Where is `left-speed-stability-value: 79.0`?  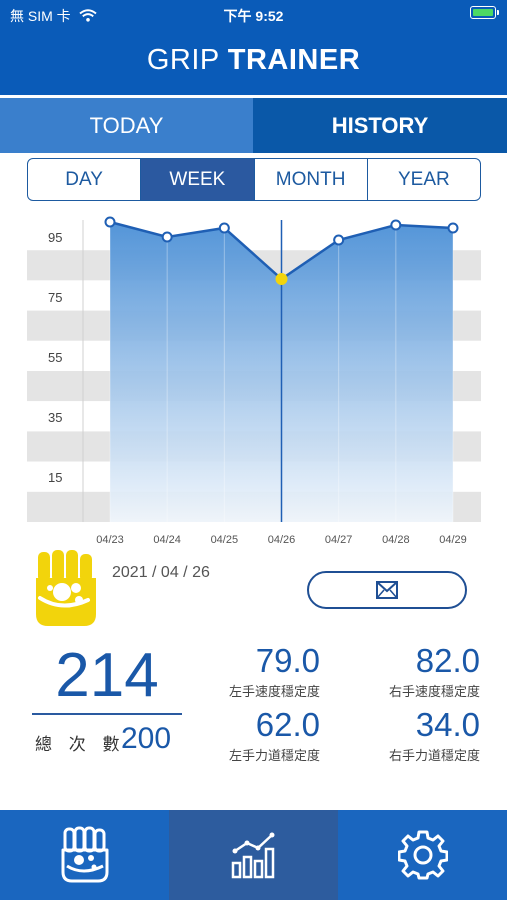
left-speed-stability-value: 79.0 is located at coordinates (287, 660).